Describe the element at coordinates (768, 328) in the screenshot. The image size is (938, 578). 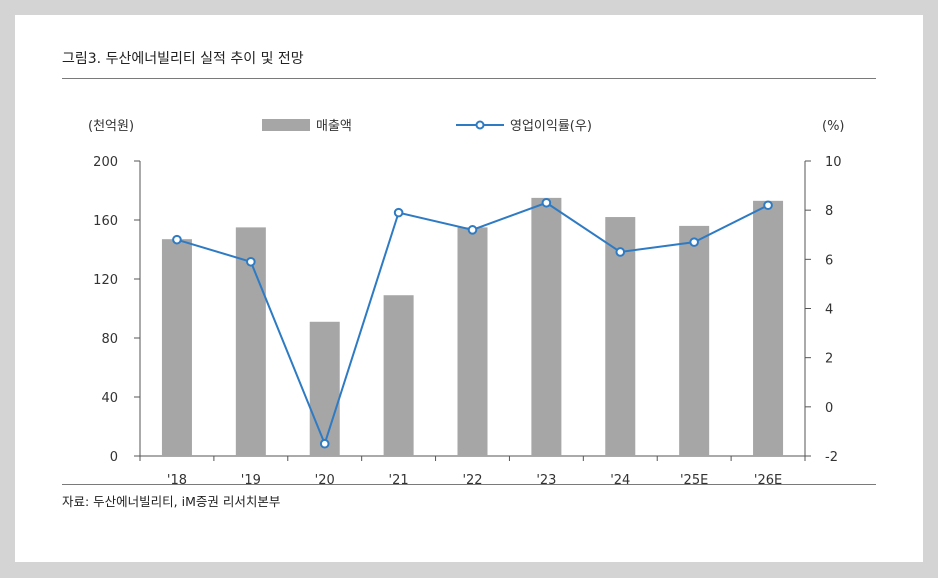
I see `bar-26E` at that location.